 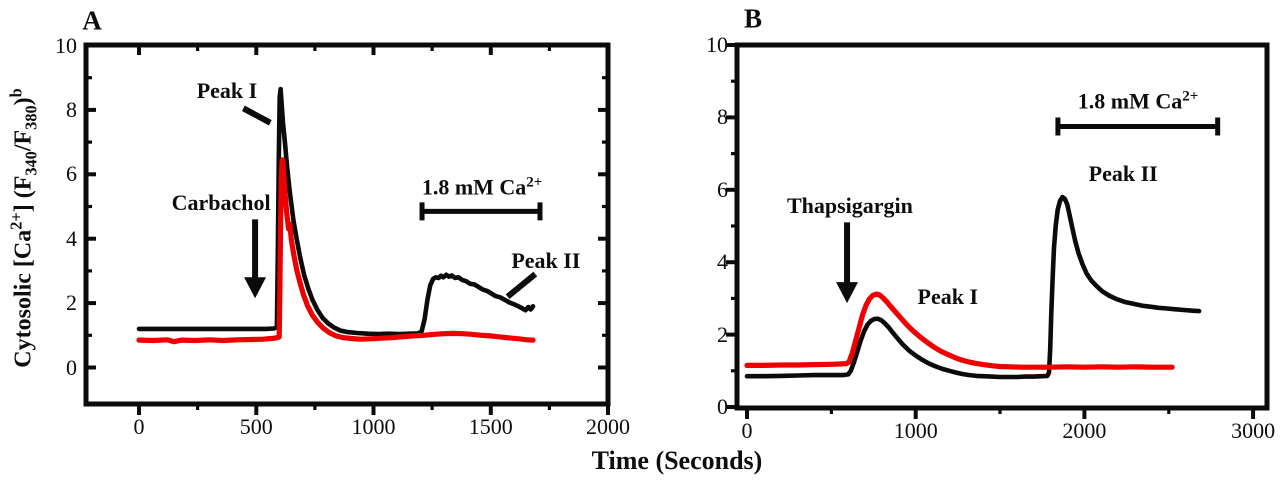 I want to click on annotation-peak-i-pointer, so click(x=256, y=115).